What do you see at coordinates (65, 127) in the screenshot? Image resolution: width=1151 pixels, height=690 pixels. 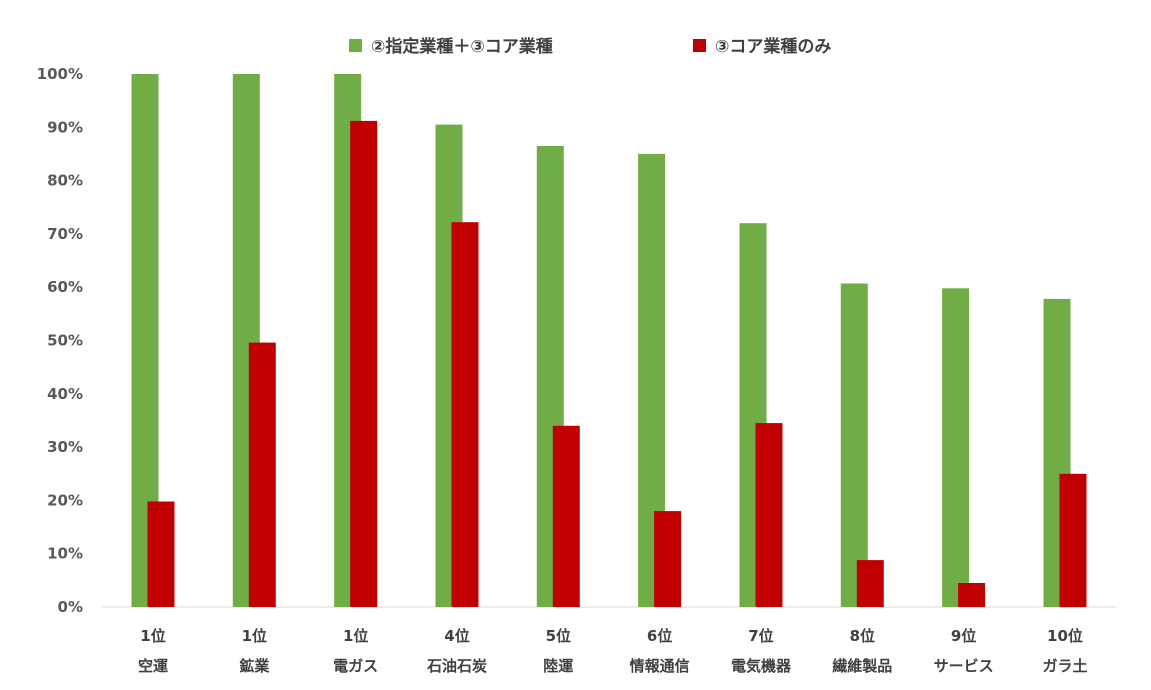 I see `y-tick-label: 90%` at bounding box center [65, 127].